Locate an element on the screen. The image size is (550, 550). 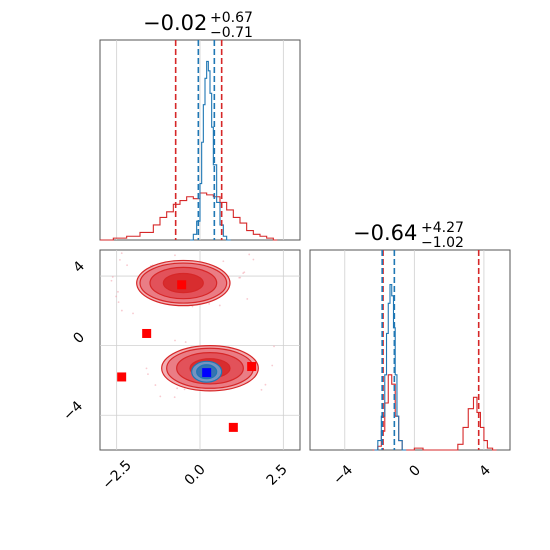
panel-1-series is located at coordinates (189, 150).